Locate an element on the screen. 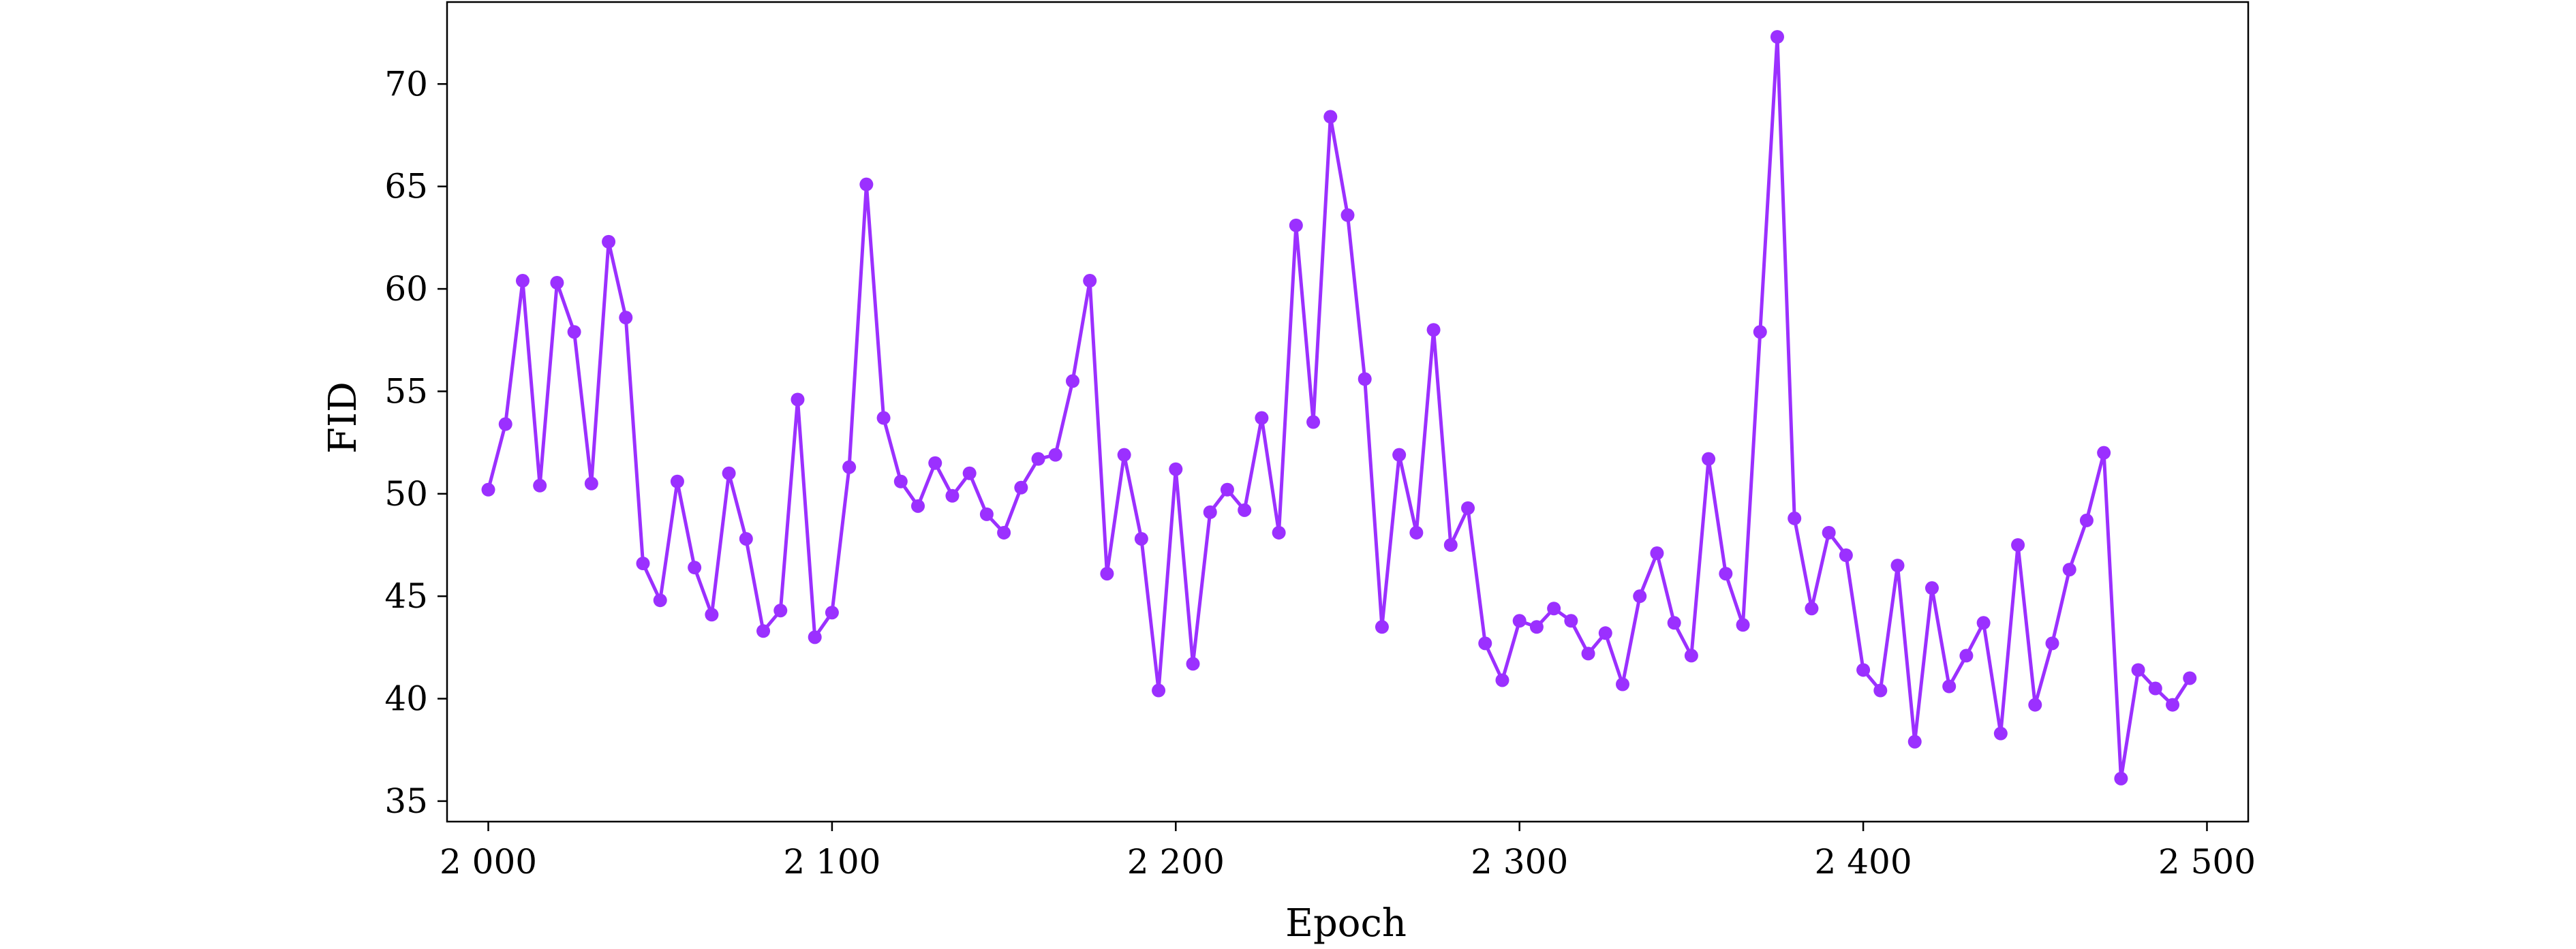  y-axis-ticks: 35 40 45 50 55 60 65 70 is located at coordinates (415, 442).